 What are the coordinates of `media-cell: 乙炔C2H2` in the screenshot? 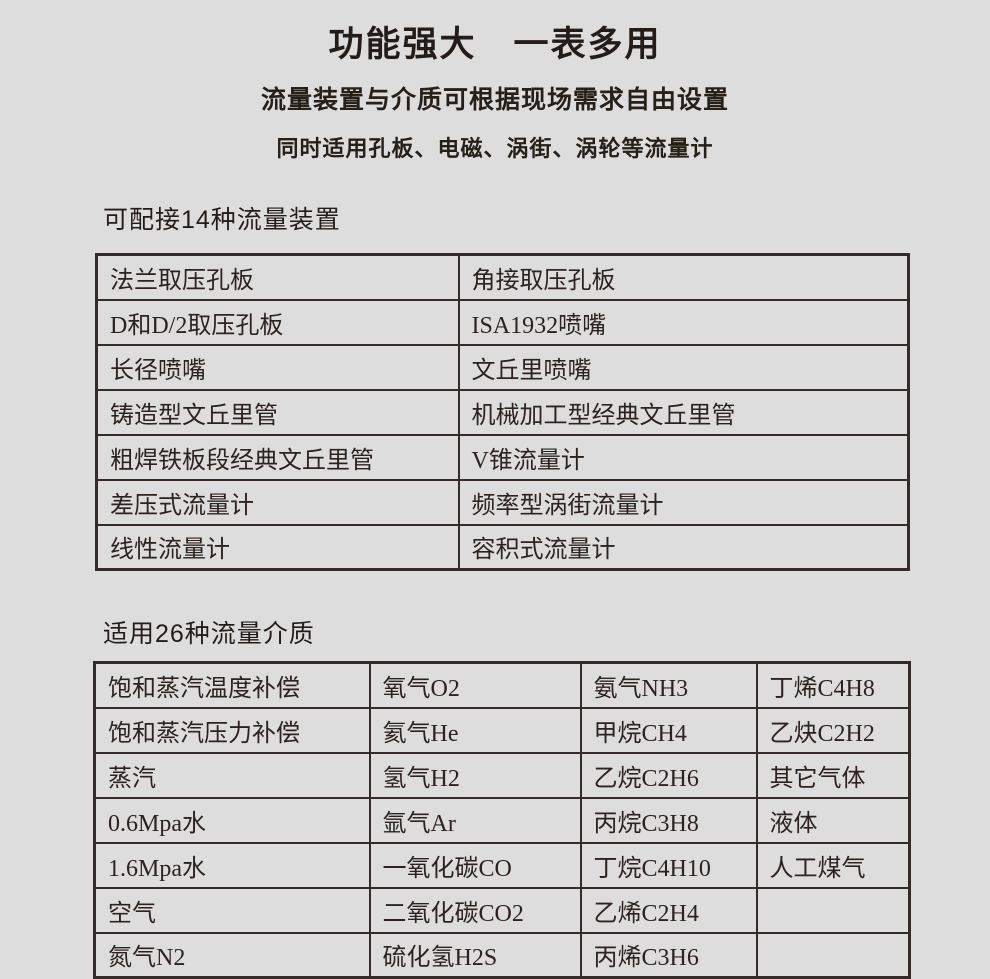 It's located at (833, 730).